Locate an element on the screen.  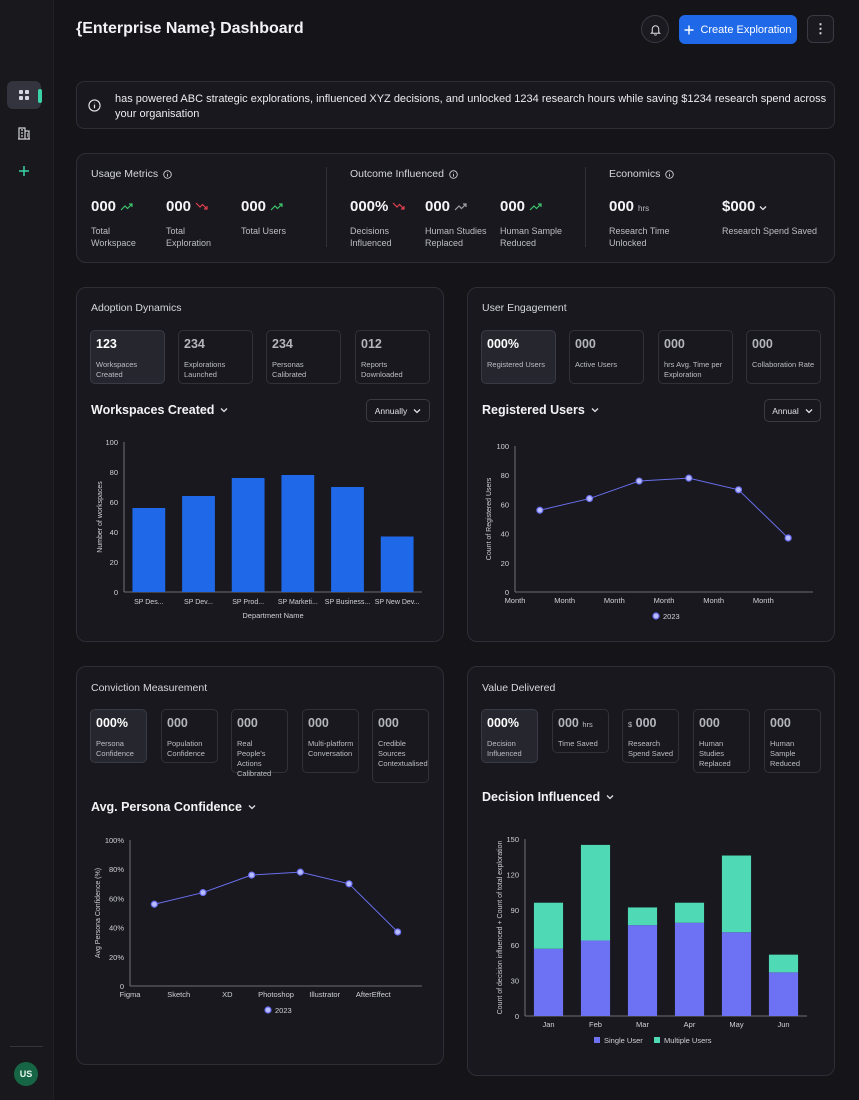
stat-value: 234 is located at coordinates (194, 344).